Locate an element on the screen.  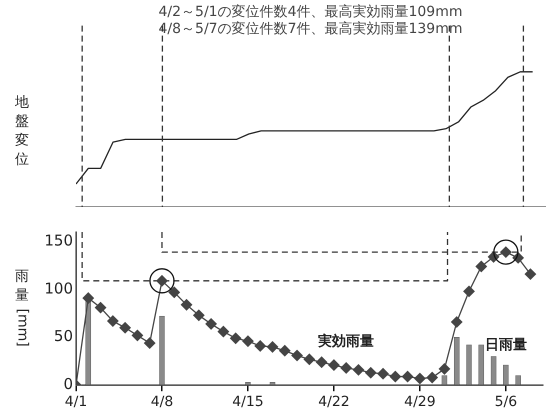
chart-title: 4/2～5/1の変位件数4件、最高実効雨量109mm is located at coordinates (310, 12).